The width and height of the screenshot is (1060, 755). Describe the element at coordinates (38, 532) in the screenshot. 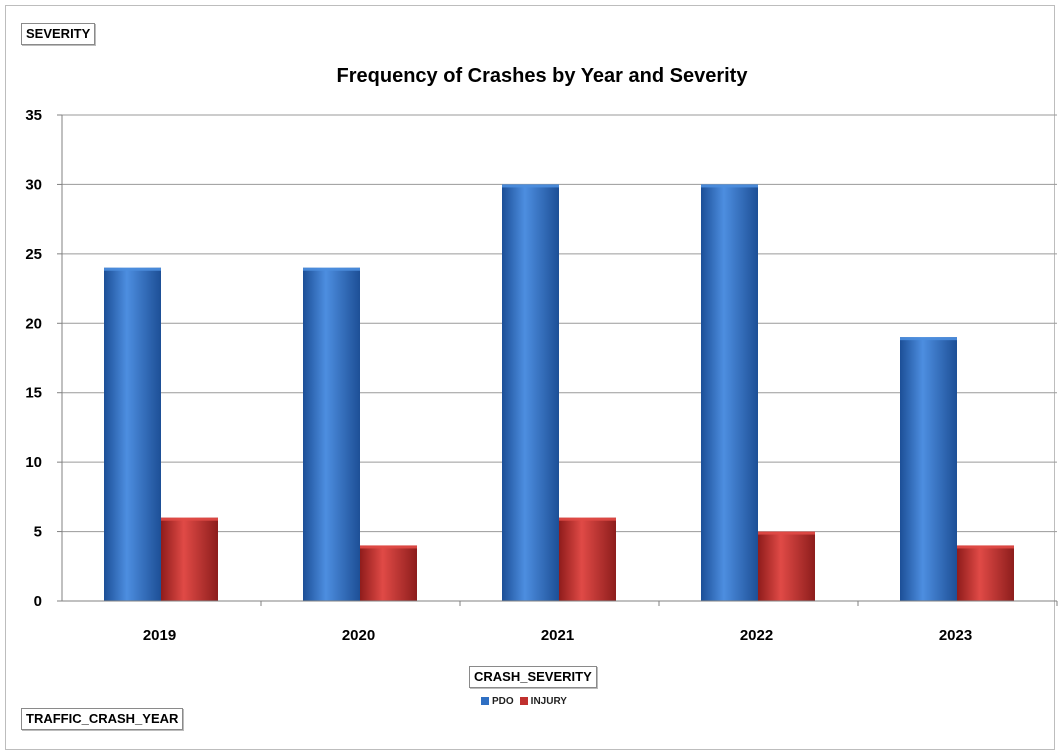

I see `y-tick-label-5: 5` at that location.